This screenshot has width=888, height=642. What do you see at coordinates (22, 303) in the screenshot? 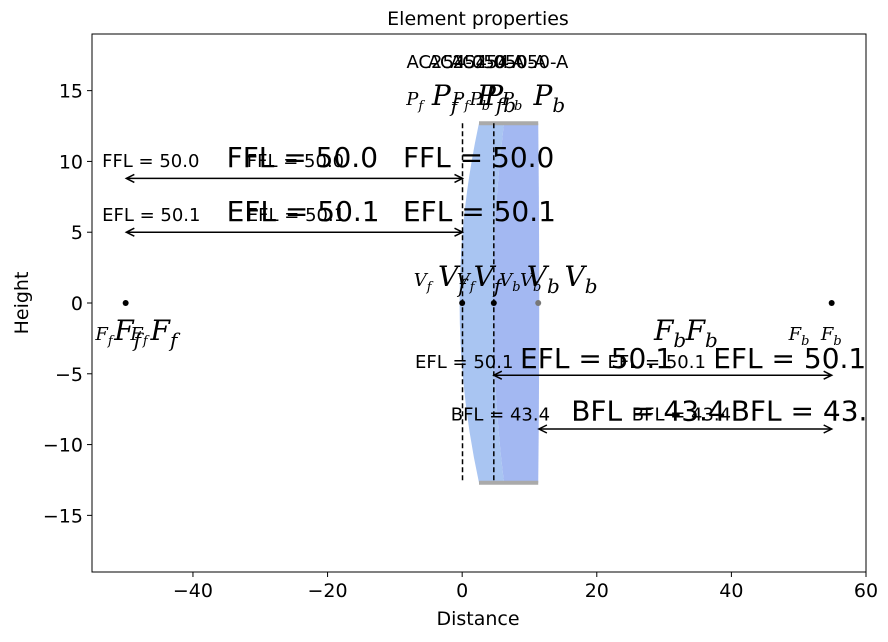
I see `y-axis-label: Height` at bounding box center [22, 303].